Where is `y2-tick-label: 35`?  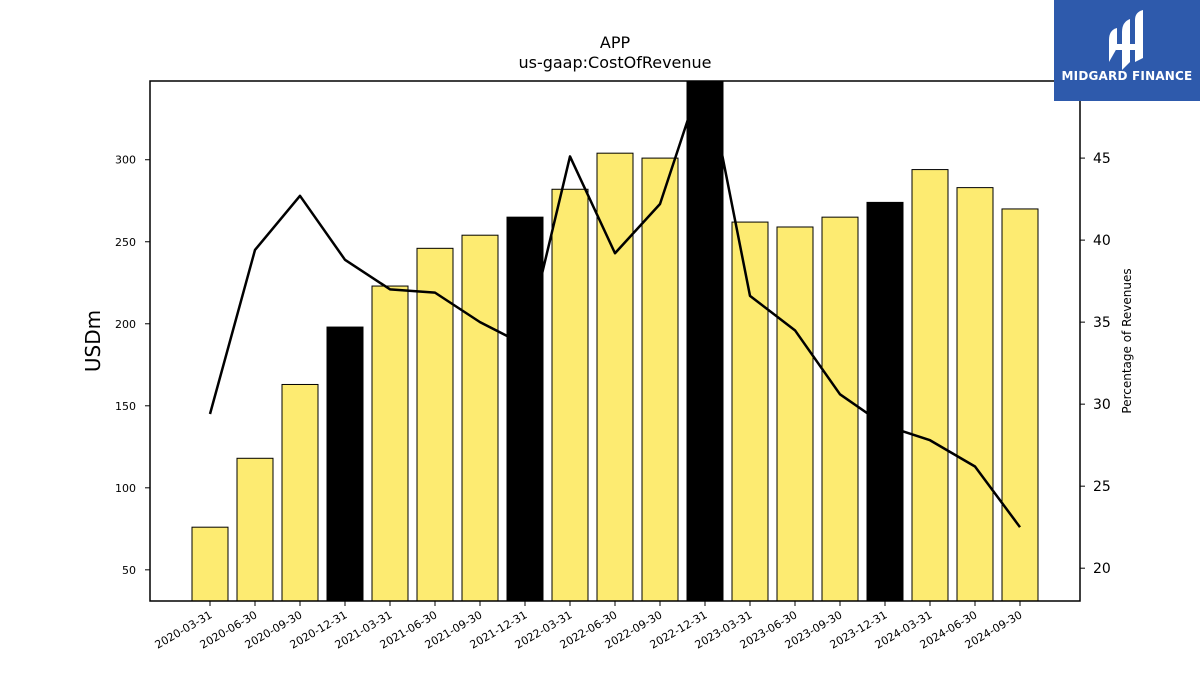 y2-tick-label: 35 is located at coordinates (1102, 323).